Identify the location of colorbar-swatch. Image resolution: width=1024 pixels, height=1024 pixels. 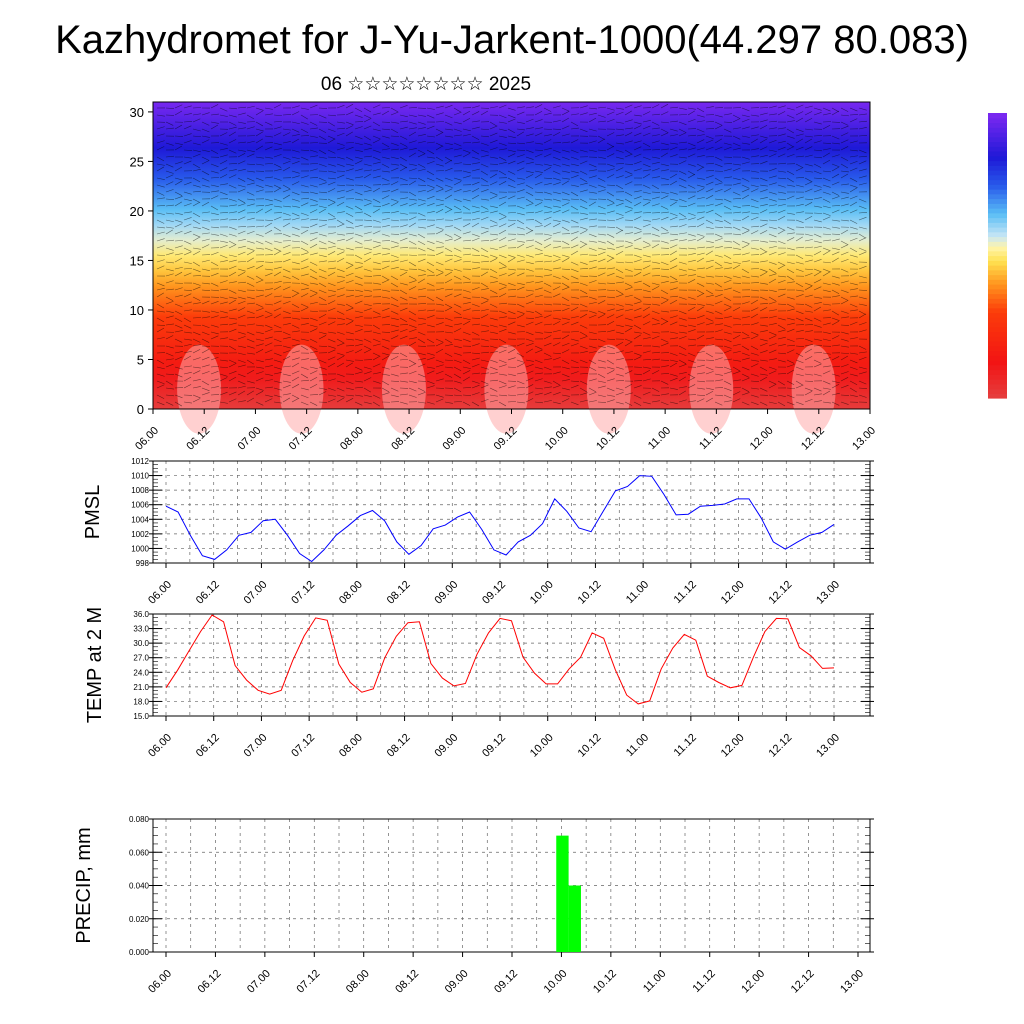
(997, 296).